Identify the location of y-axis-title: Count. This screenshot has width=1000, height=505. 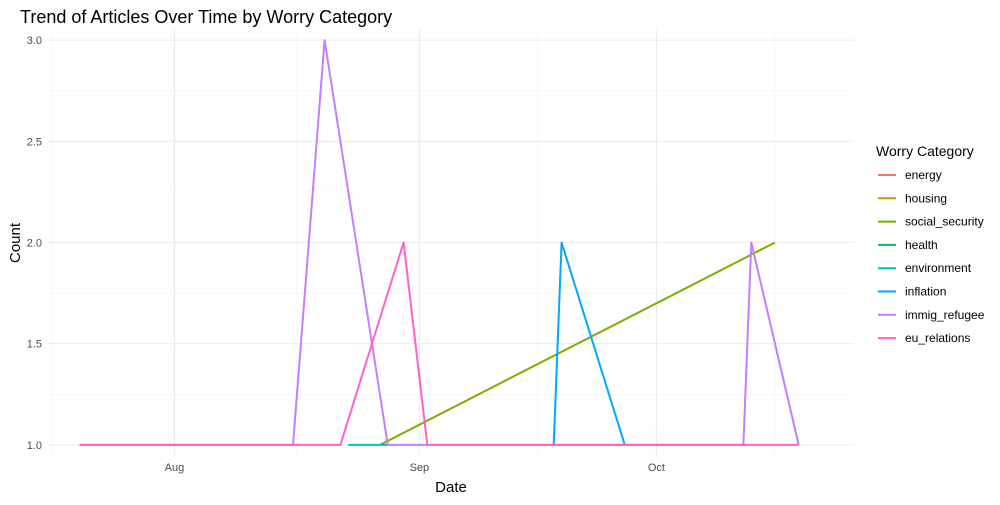
(15, 242).